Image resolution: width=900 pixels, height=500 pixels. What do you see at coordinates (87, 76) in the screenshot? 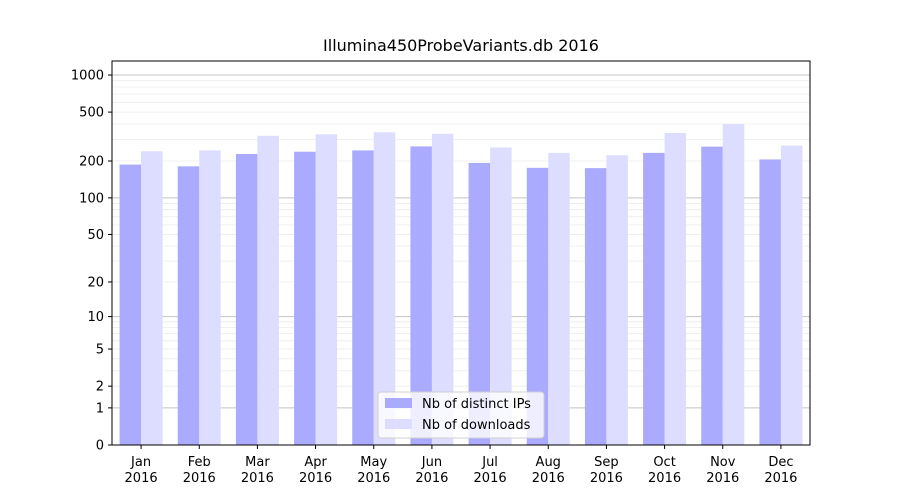
I see `y-tick-label: 1000` at bounding box center [87, 76].